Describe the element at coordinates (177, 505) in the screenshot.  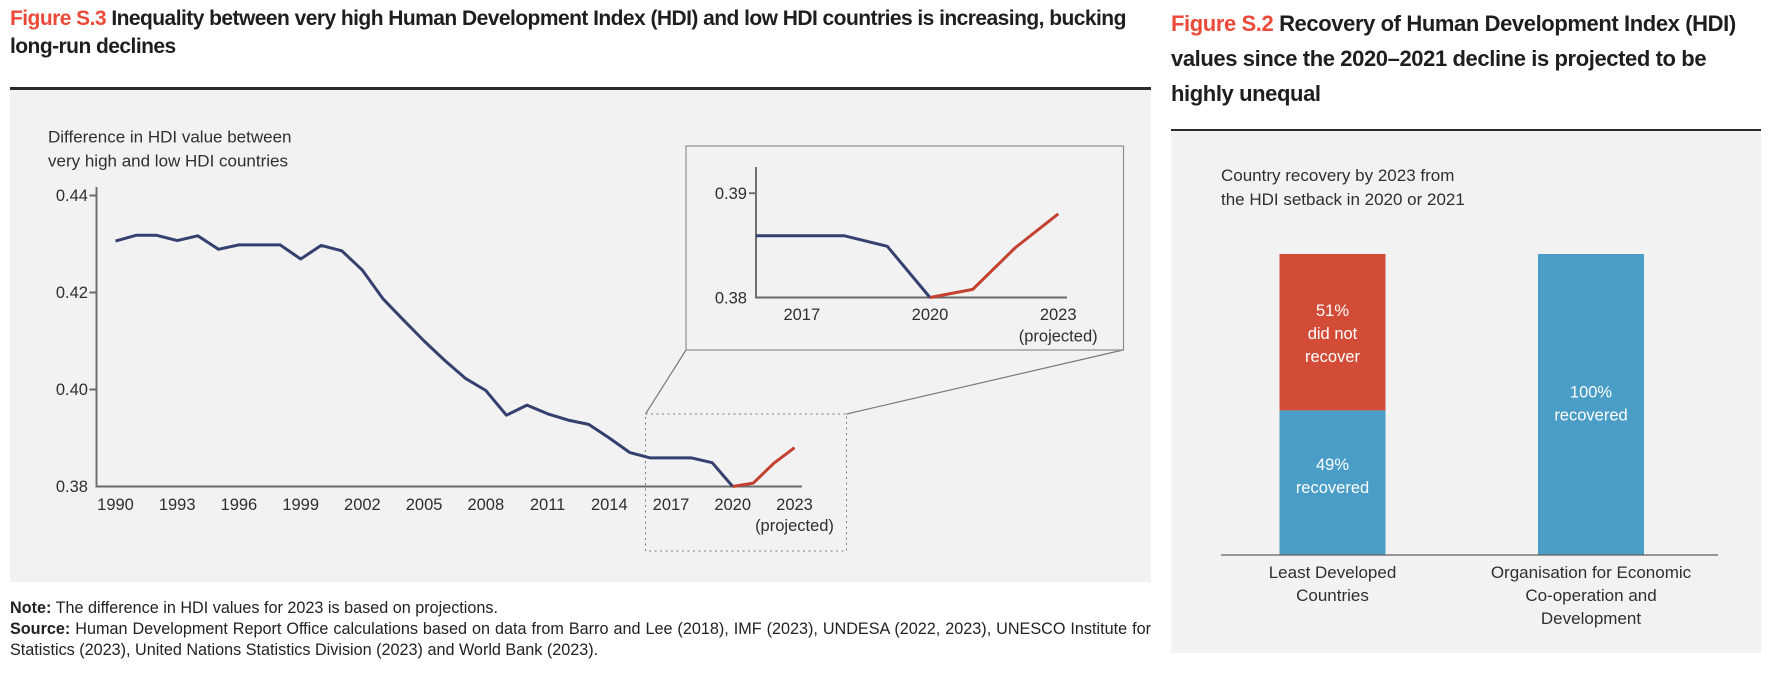
I see `svg-text: 1993` at that location.